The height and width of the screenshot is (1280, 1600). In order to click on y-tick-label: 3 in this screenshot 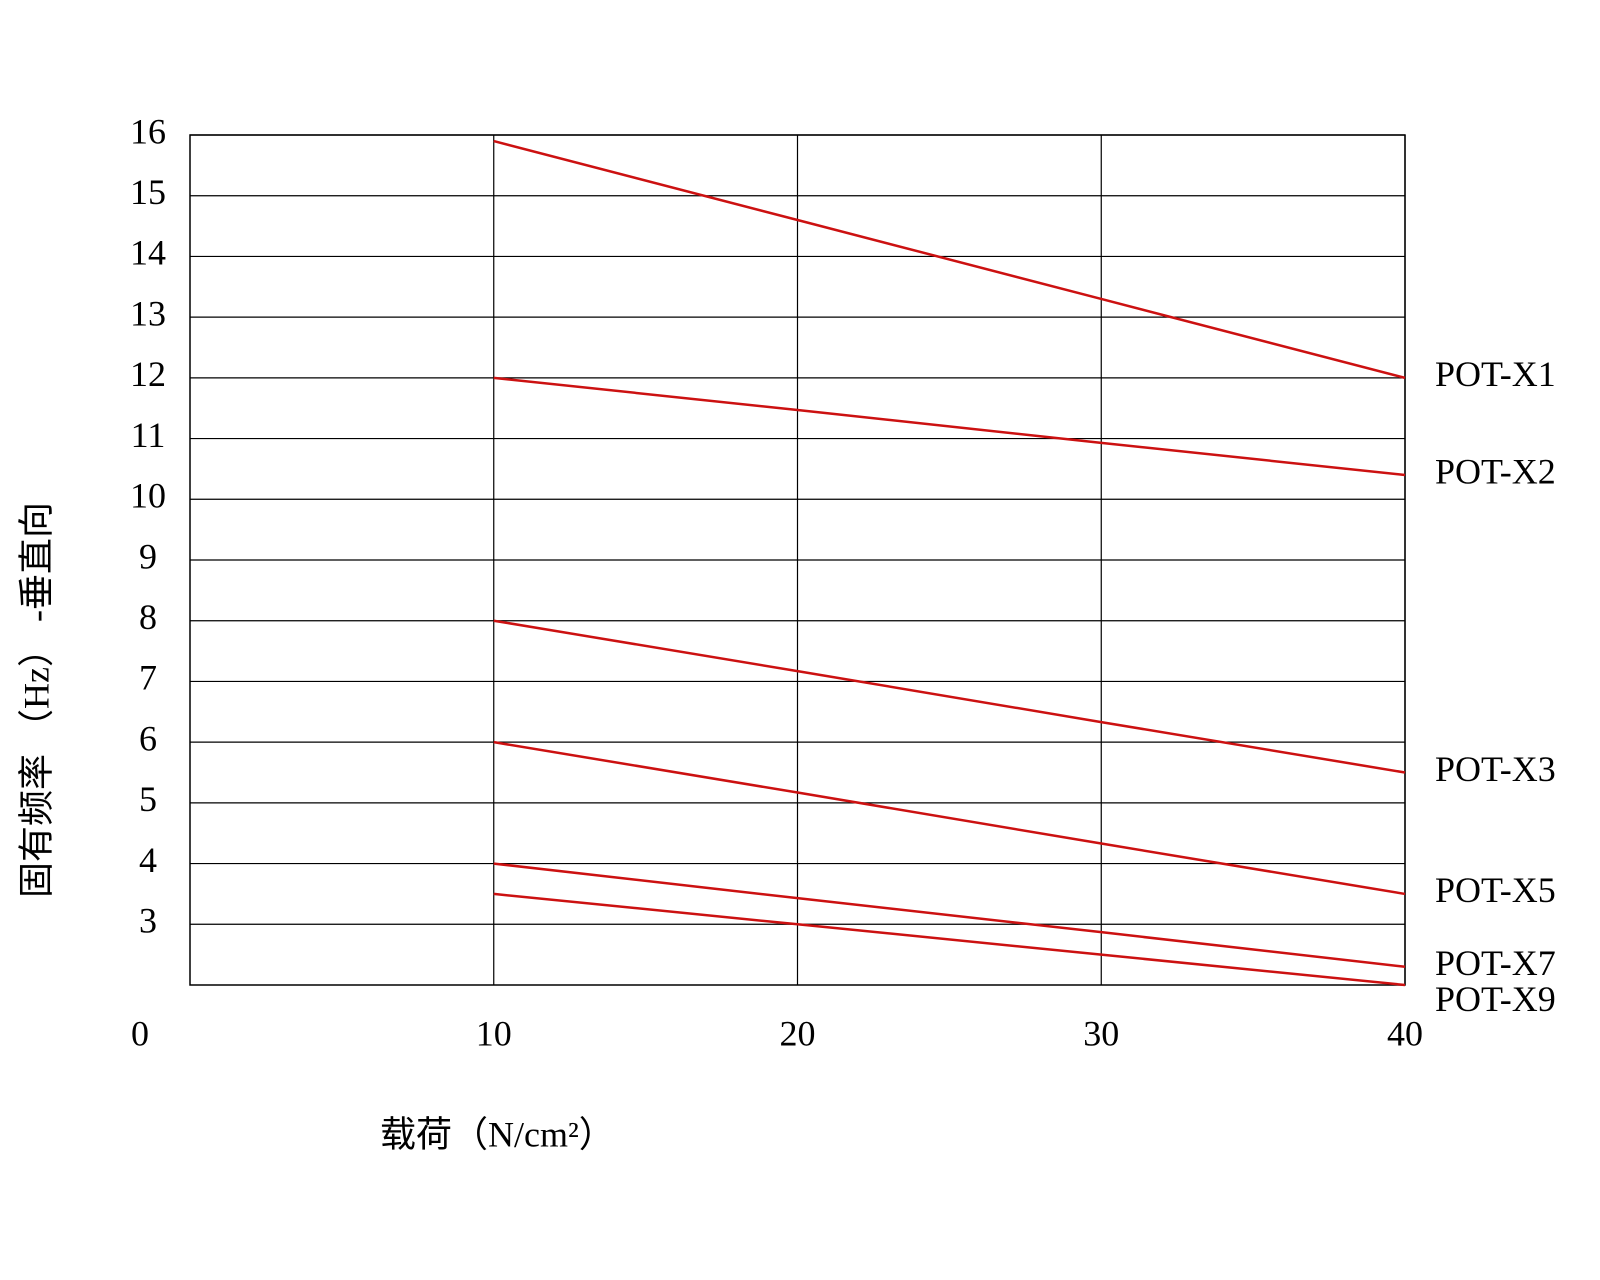, I will do `click(148, 921)`.